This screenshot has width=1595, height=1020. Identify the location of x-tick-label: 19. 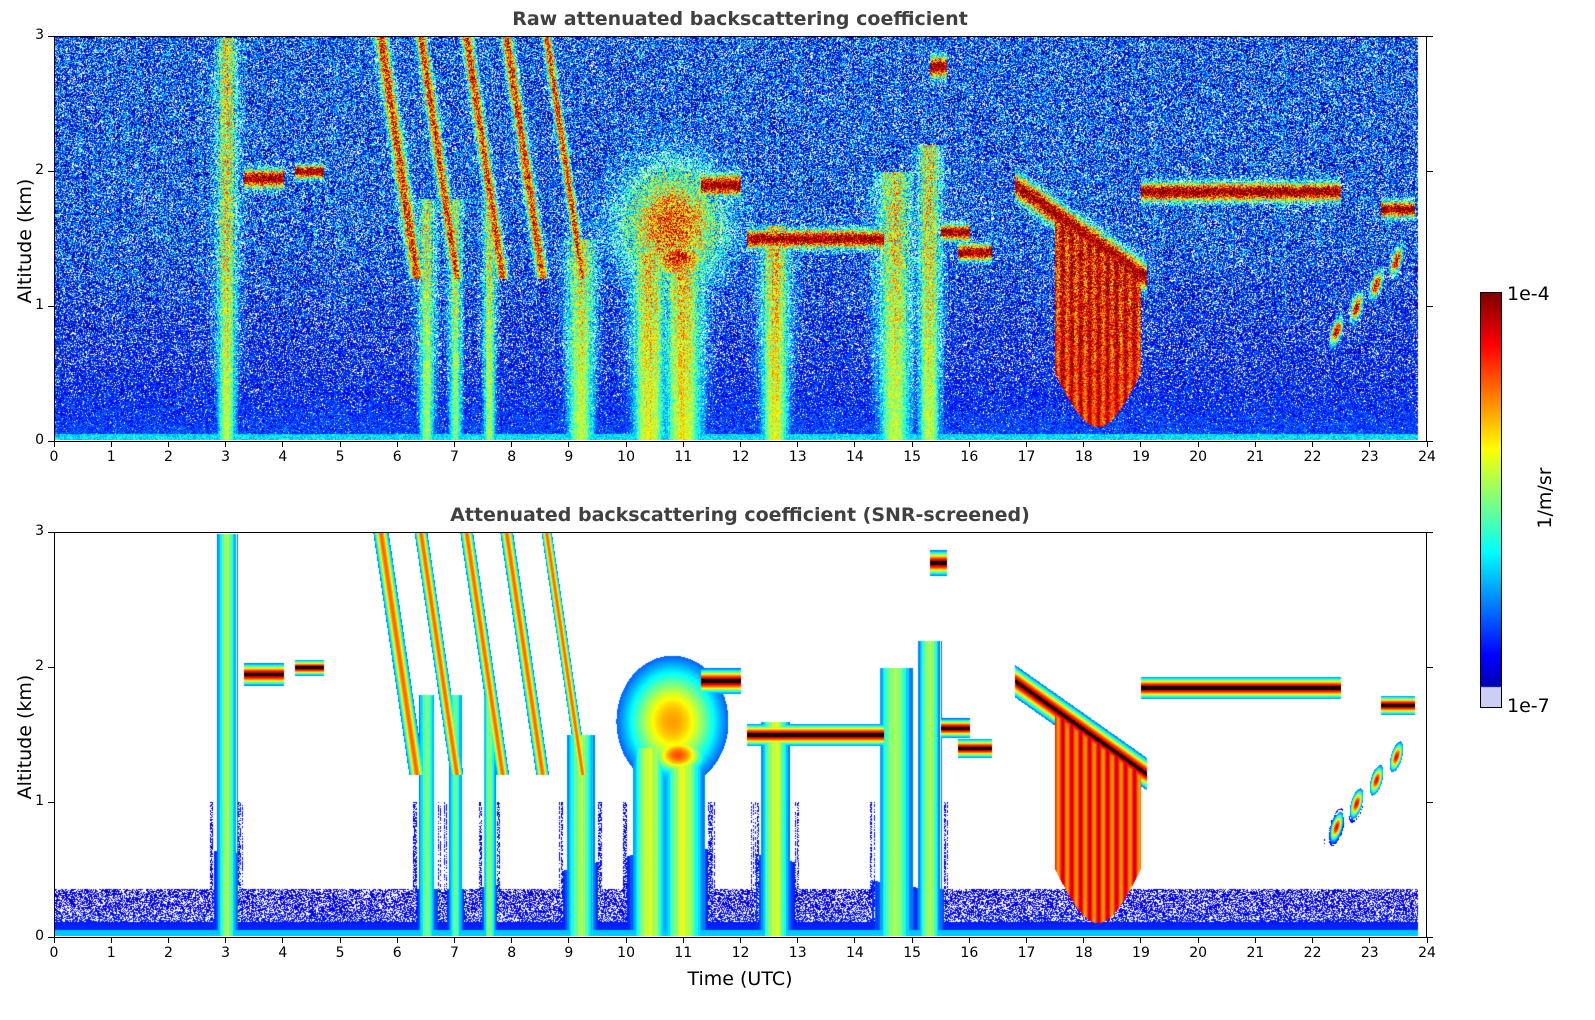
(1141, 457).